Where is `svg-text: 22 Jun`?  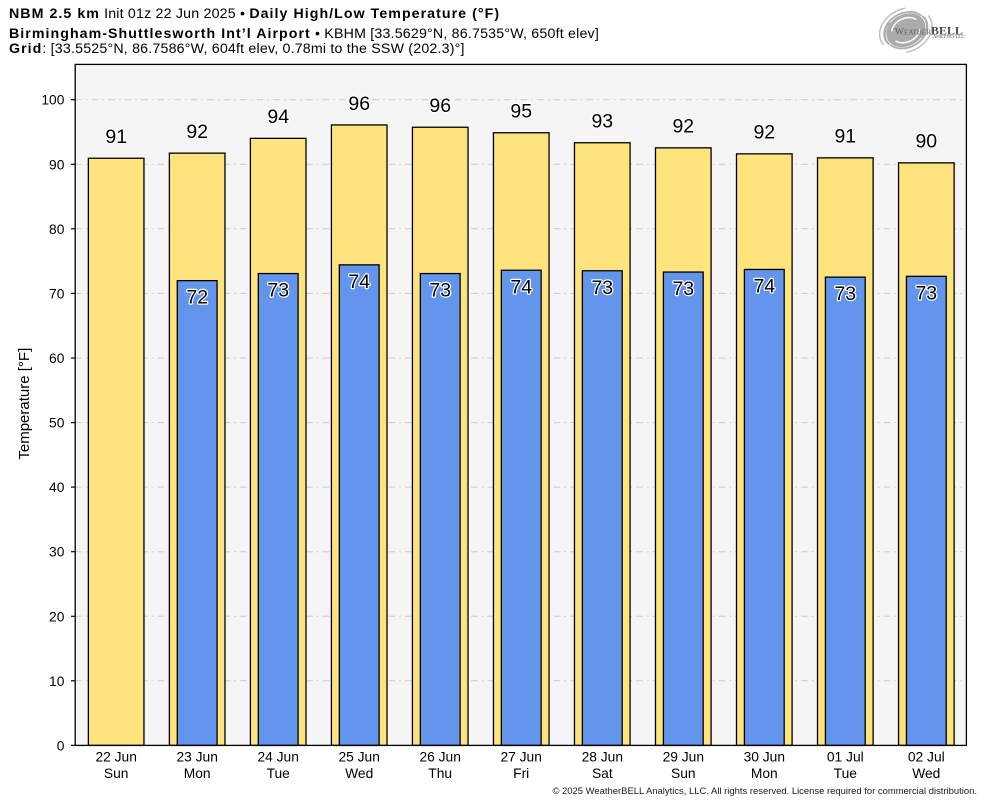 svg-text: 22 Jun is located at coordinates (115, 756).